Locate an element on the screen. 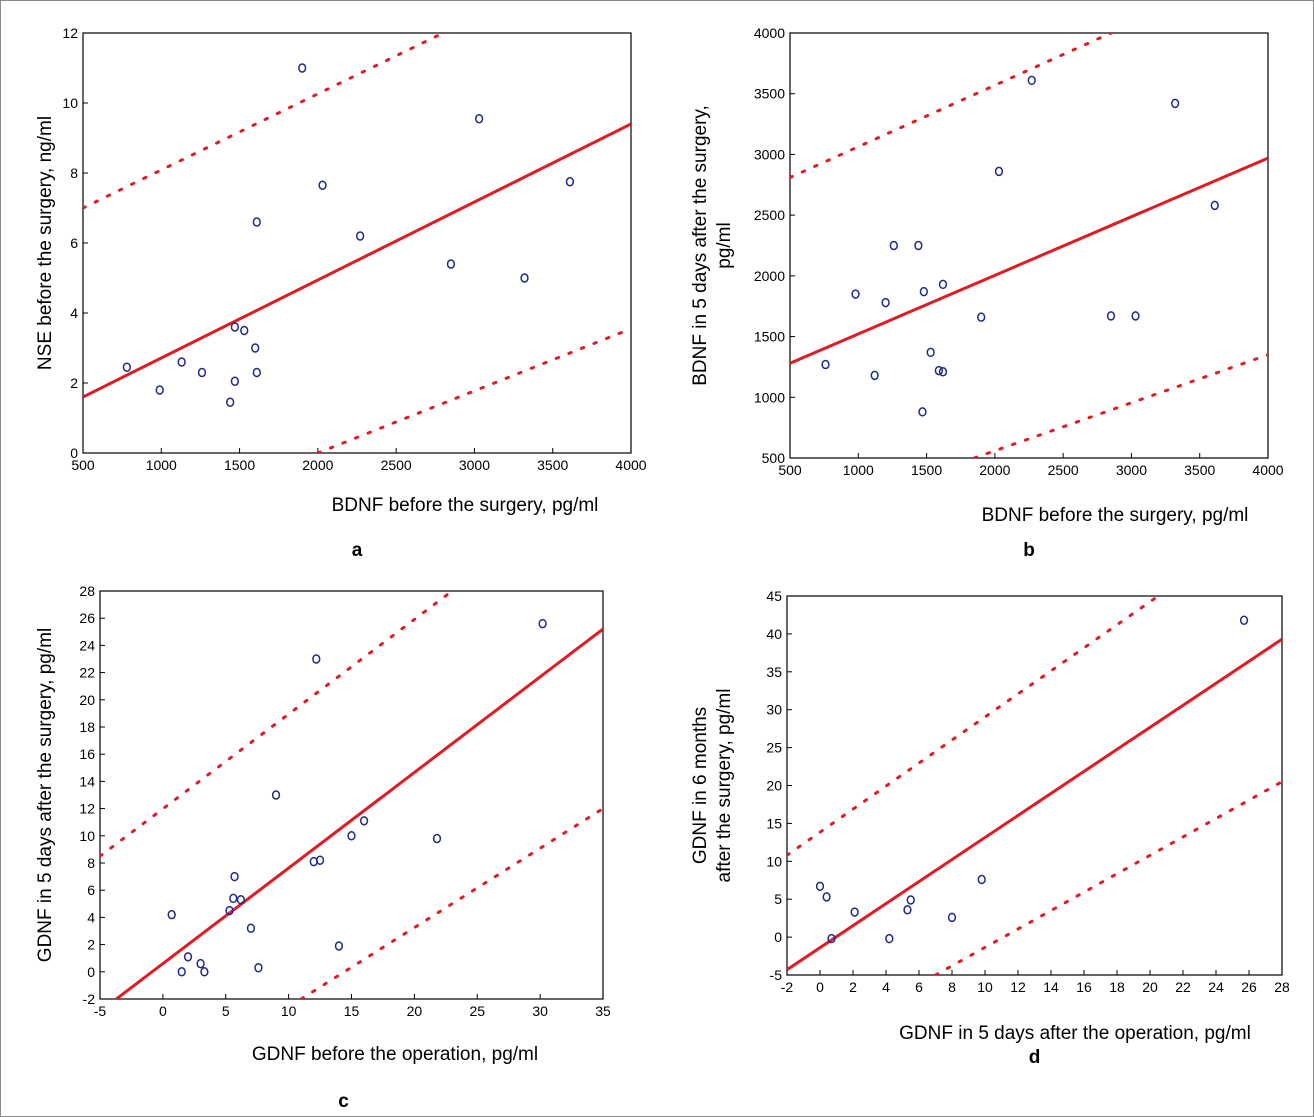 The image size is (1314, 1117). x-tick-label: 10 is located at coordinates (985, 987).